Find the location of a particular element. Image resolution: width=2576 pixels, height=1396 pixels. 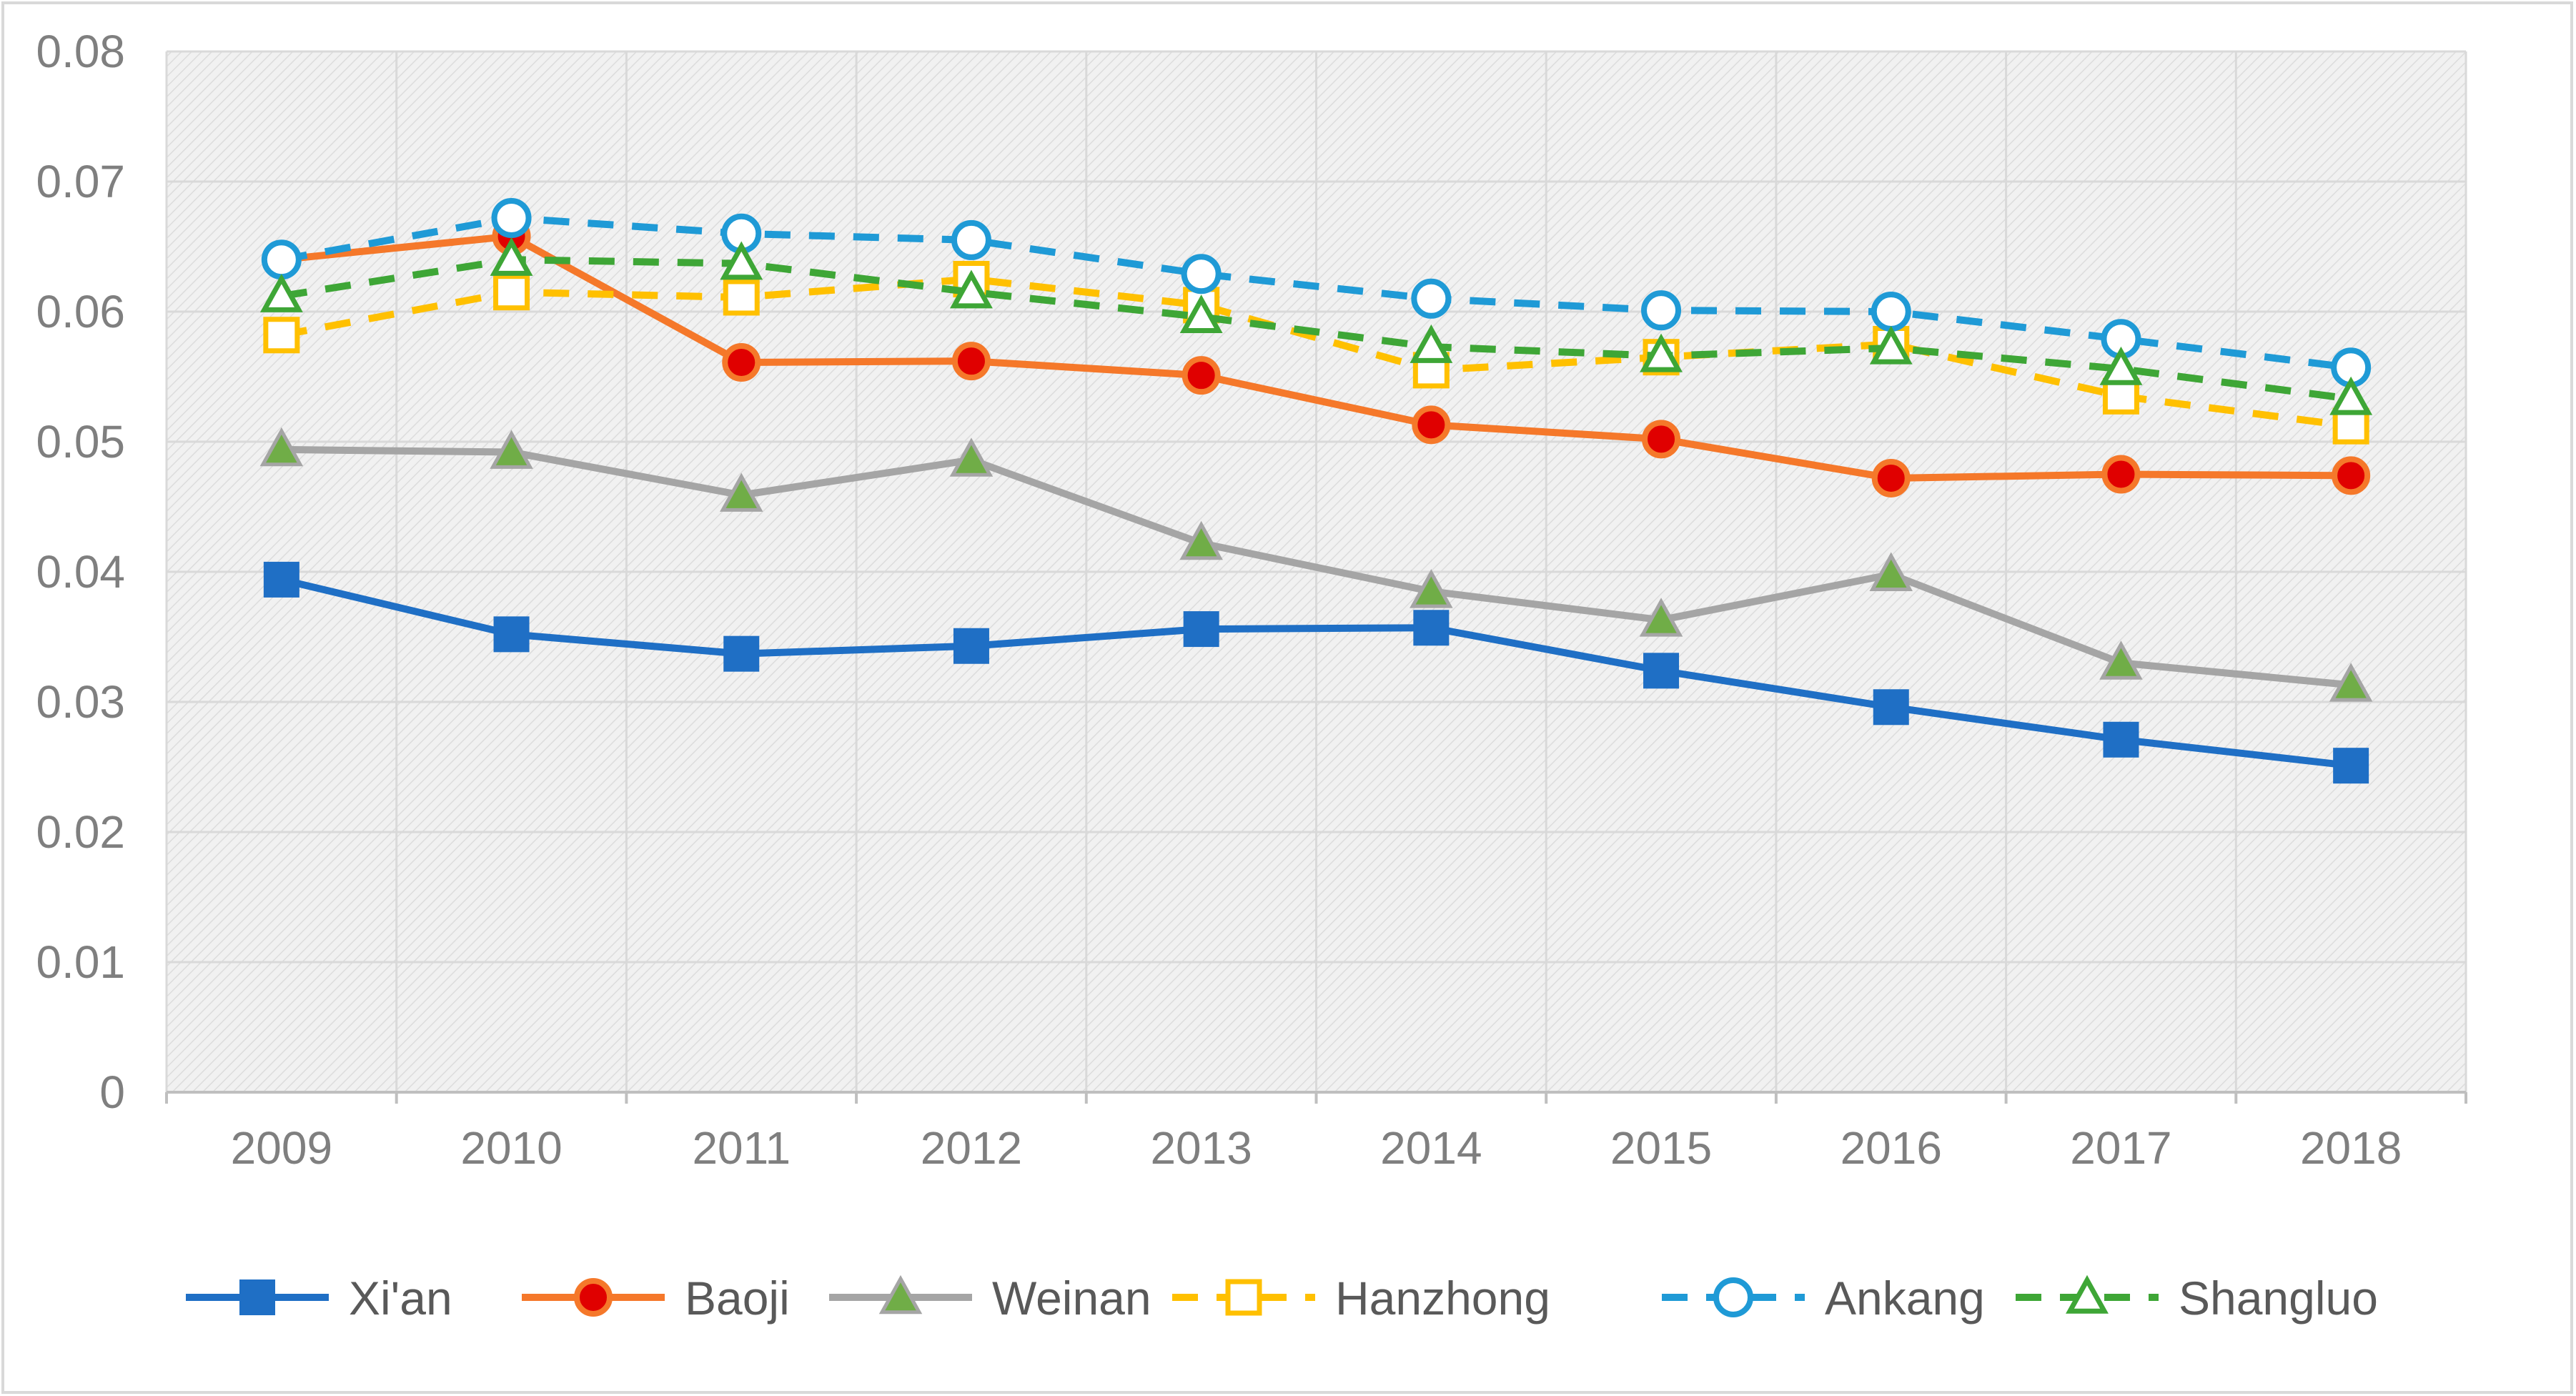

legend-item: Hanzhong is located at coordinates (1361, 1298).